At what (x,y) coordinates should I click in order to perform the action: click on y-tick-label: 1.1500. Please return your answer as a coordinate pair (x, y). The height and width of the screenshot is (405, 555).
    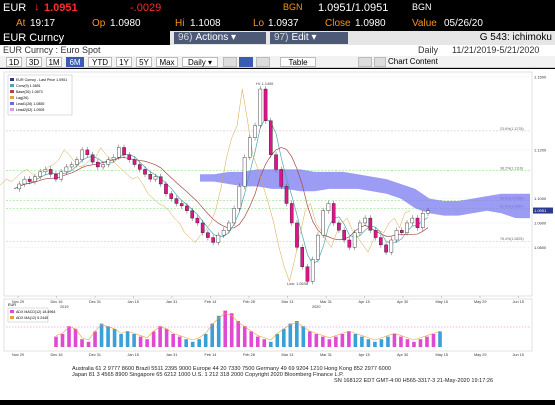
    Looking at the image, I should click on (540, 76).